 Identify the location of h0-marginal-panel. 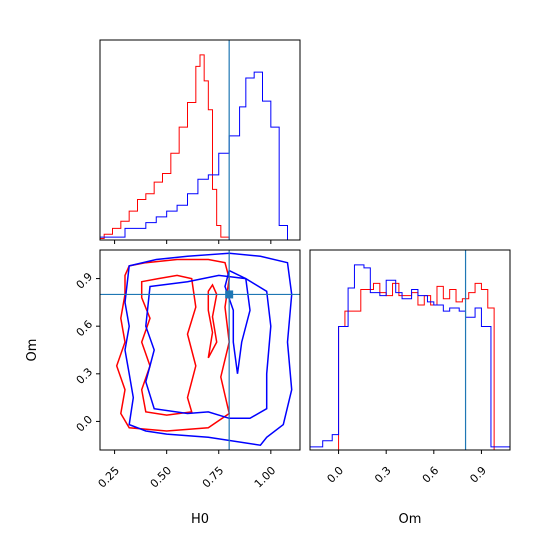
(200, 141).